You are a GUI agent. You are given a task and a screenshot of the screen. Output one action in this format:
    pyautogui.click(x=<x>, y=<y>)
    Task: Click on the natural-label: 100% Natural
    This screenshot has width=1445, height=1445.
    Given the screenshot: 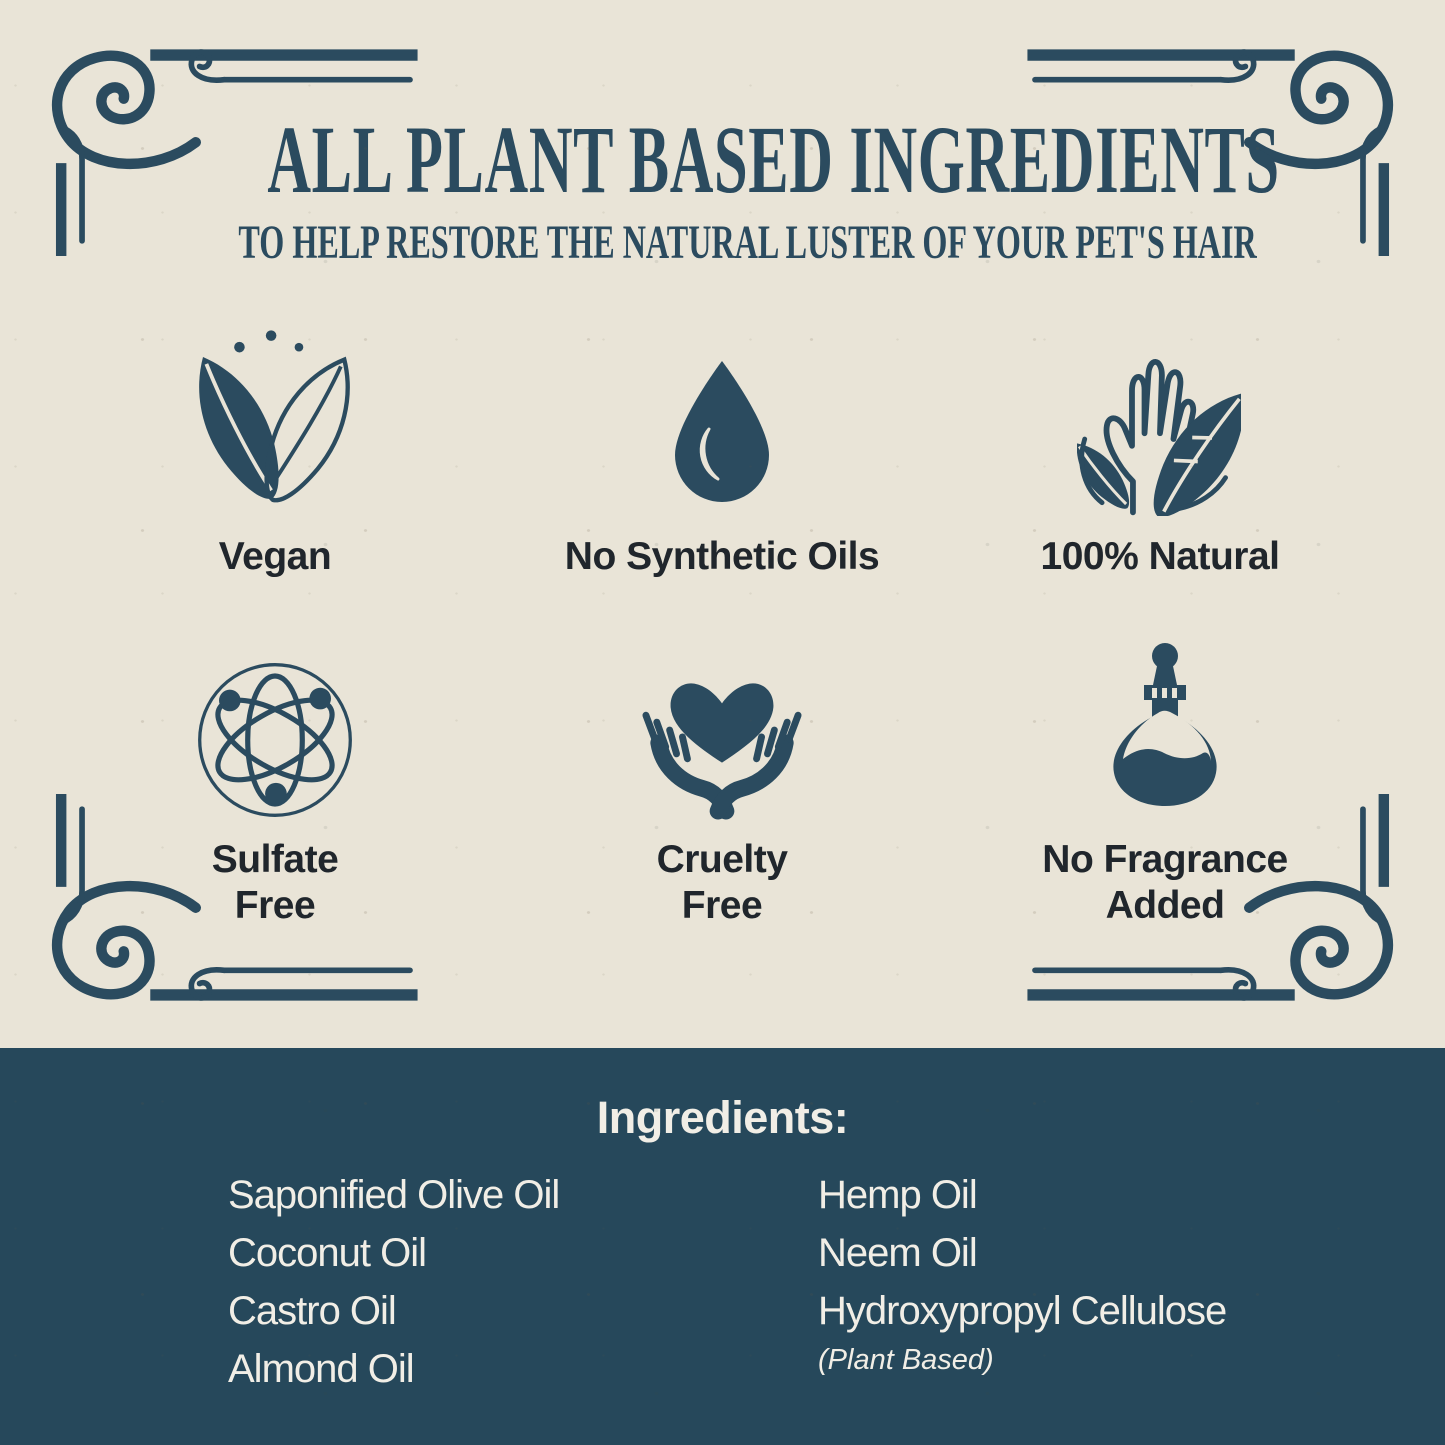 What is the action you would take?
    pyautogui.click(x=1160, y=556)
    